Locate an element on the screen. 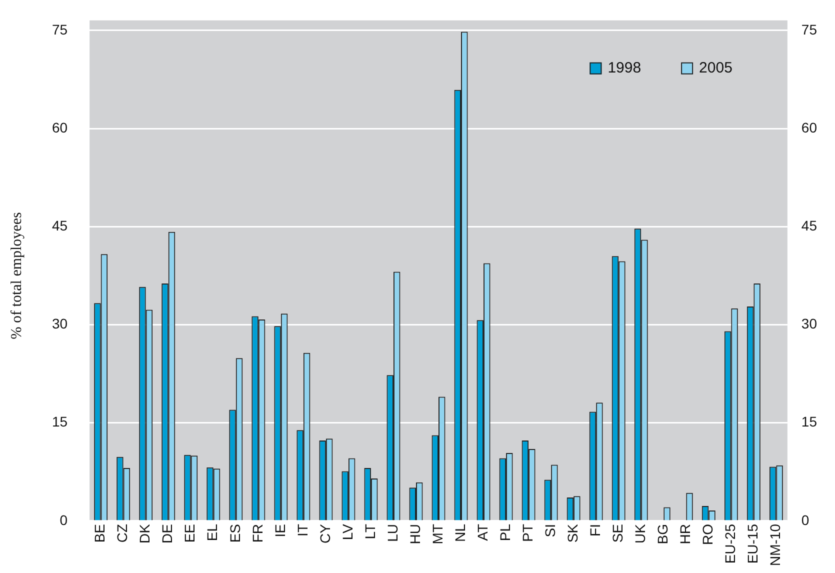  y-axis-title: % of total employees is located at coordinates (16, 276).